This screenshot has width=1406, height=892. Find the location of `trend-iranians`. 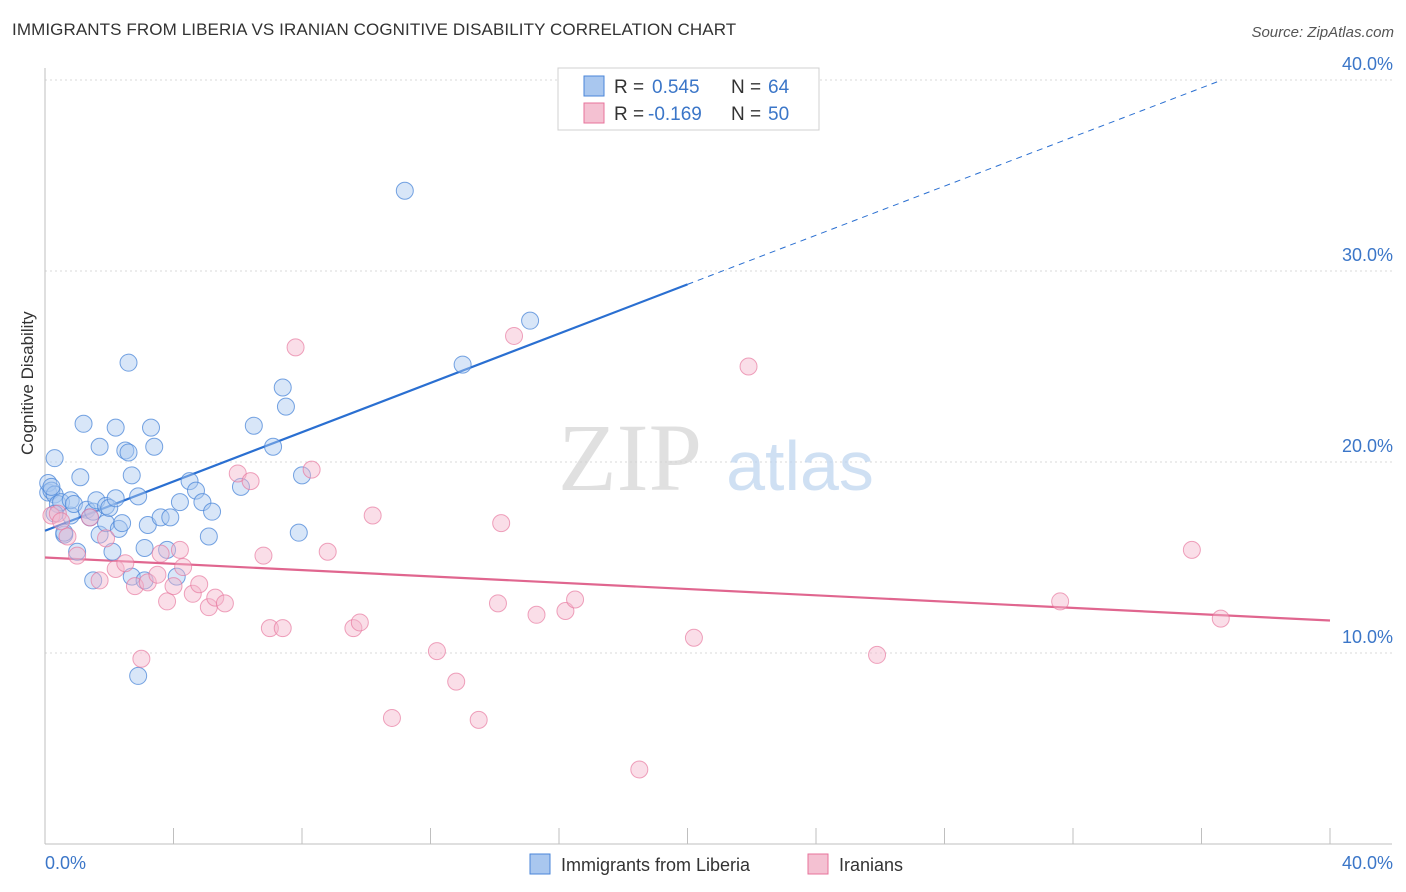

trend-iranians is located at coordinates (687, 589).